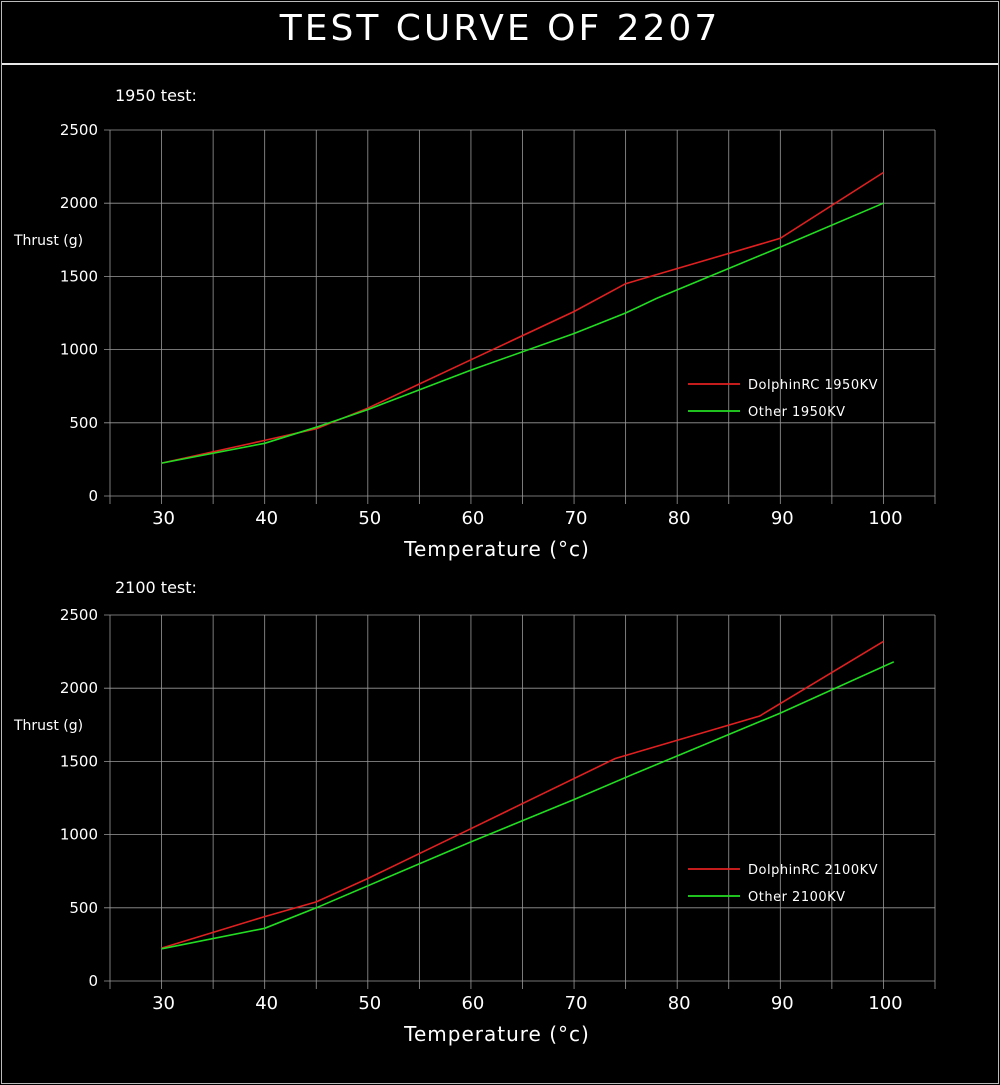  What do you see at coordinates (266, 518) in the screenshot?
I see `chart-1-x-tick-label: 40` at bounding box center [266, 518].